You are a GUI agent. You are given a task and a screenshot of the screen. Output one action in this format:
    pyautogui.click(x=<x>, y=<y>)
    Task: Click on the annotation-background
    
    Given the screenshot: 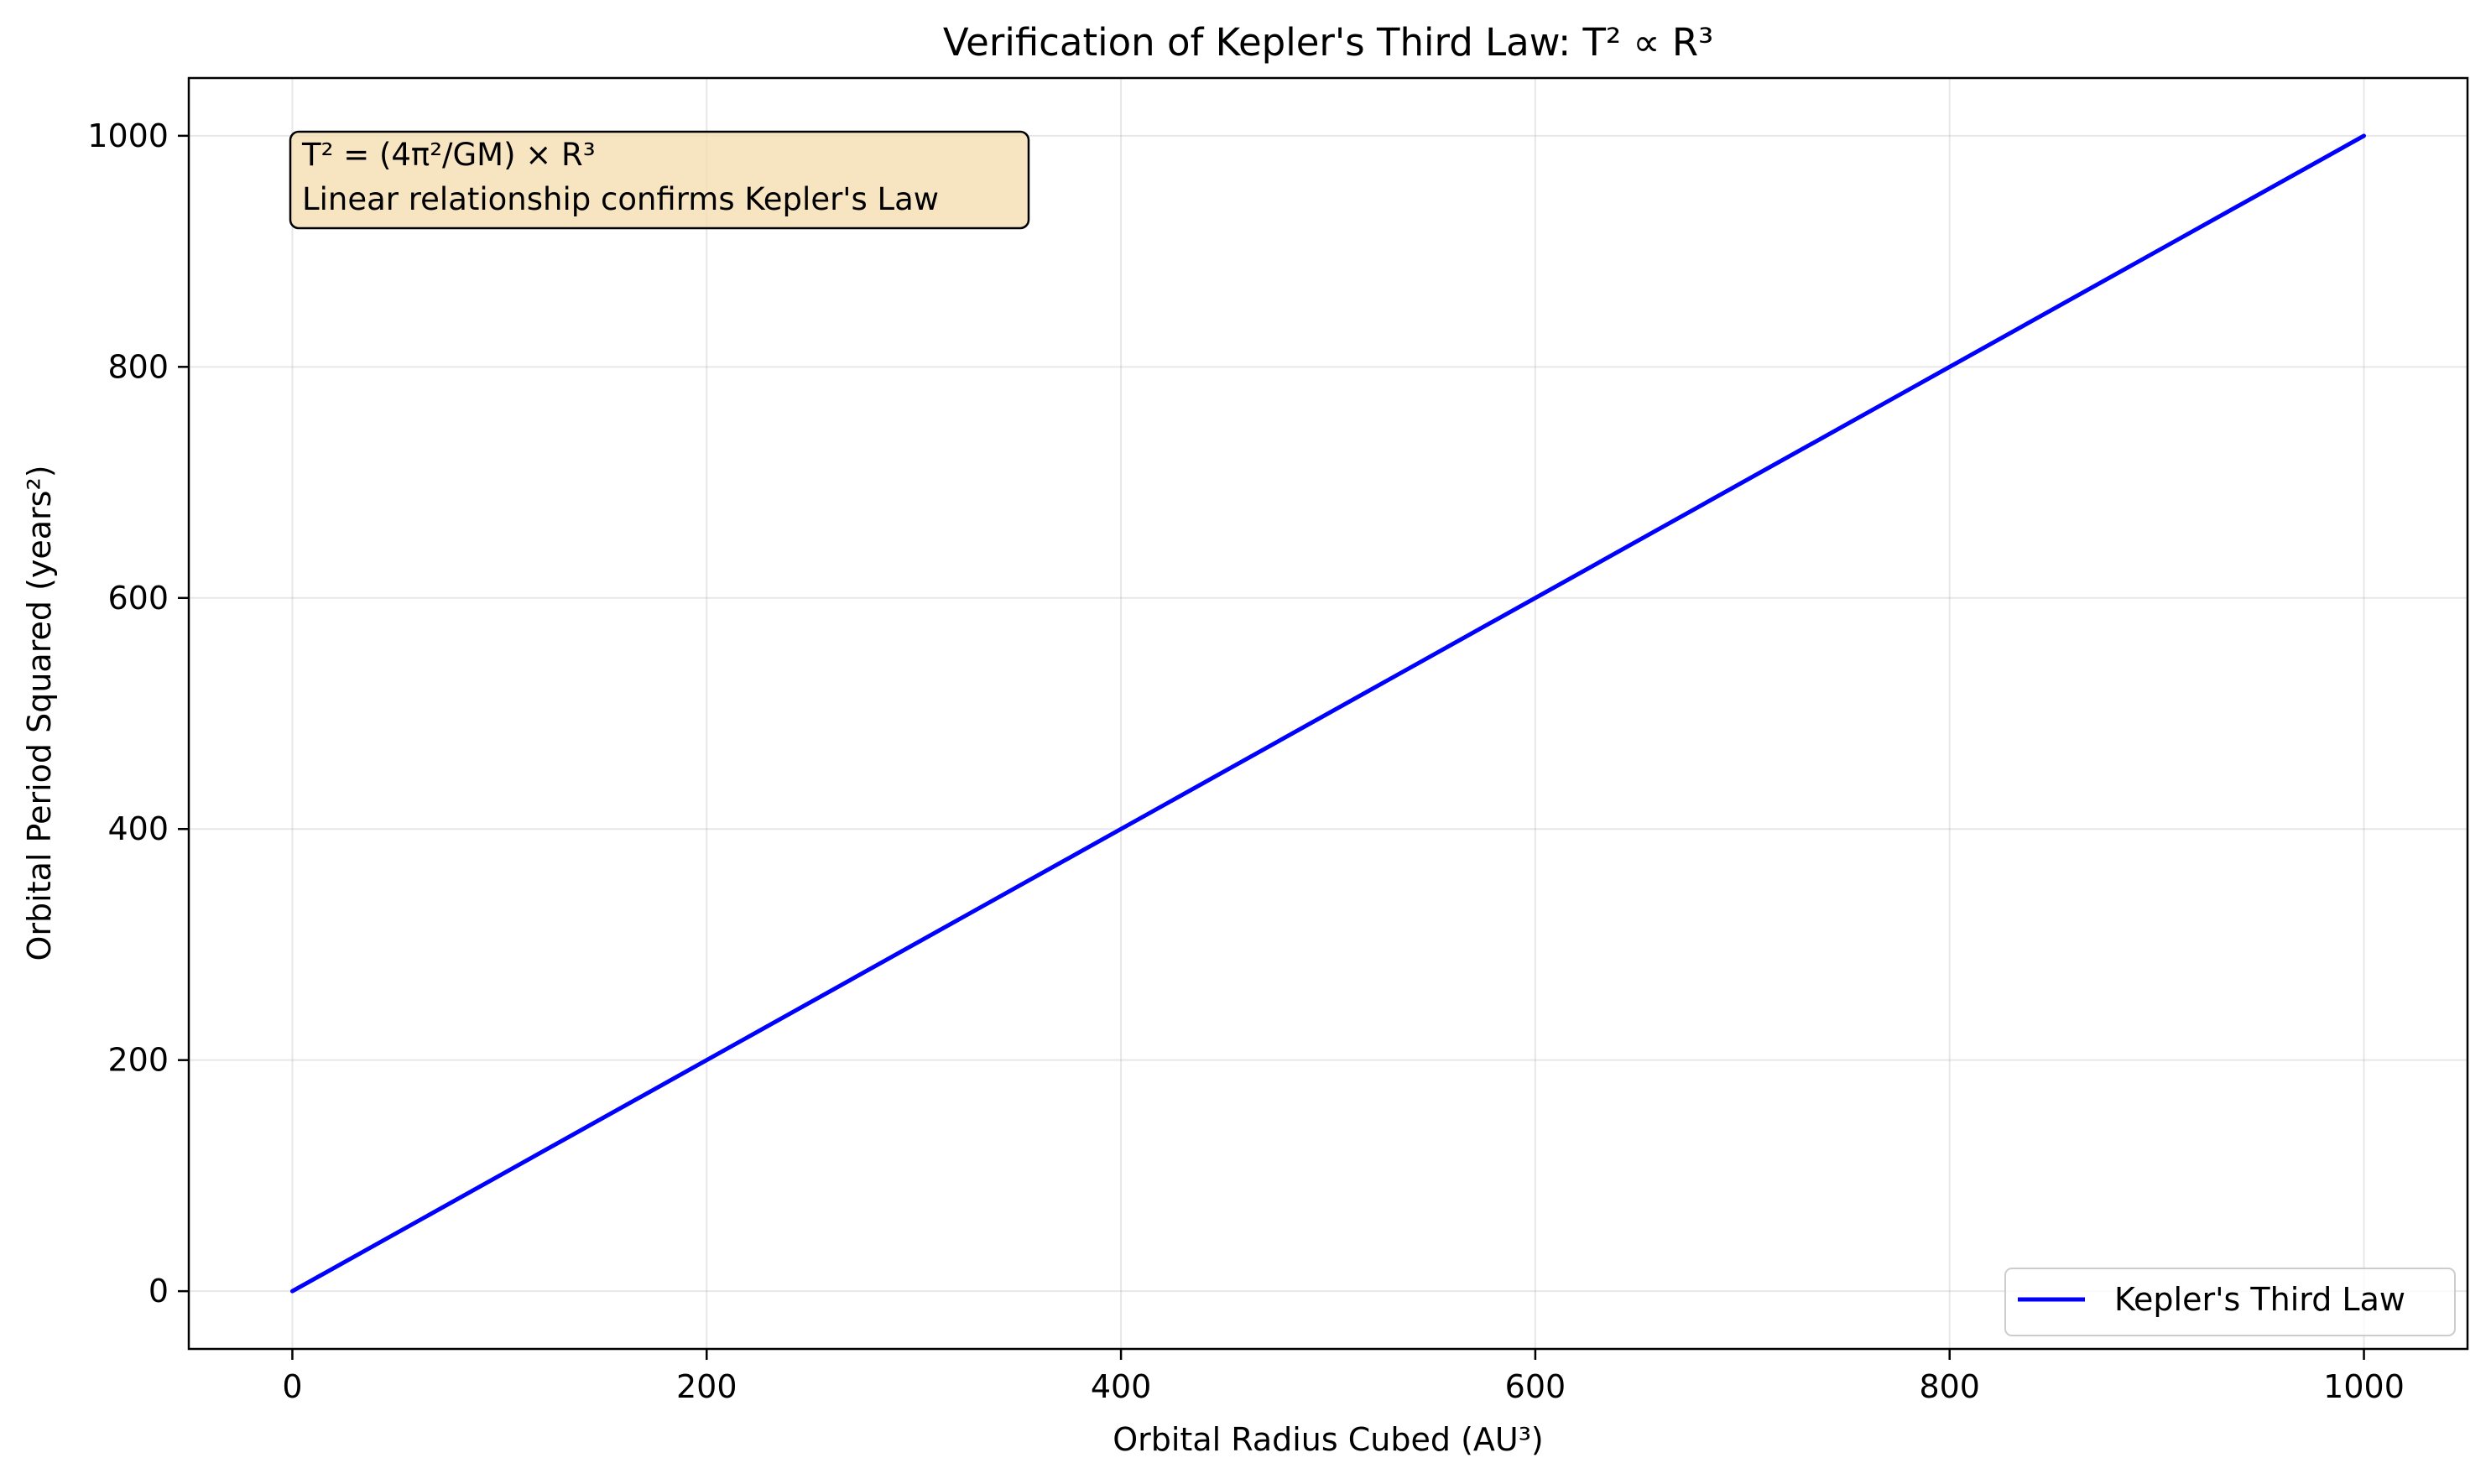 What is the action you would take?
    pyautogui.click(x=659, y=180)
    